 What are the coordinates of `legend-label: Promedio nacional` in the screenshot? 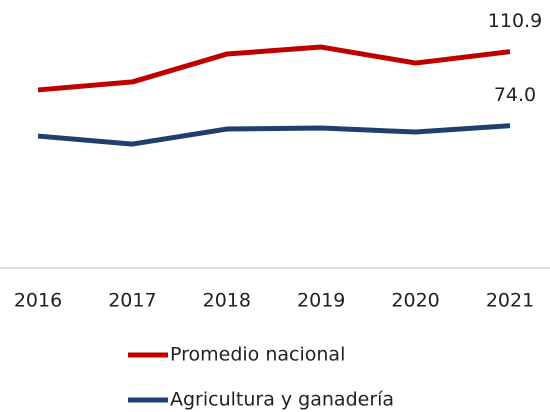 It's located at (257, 355).